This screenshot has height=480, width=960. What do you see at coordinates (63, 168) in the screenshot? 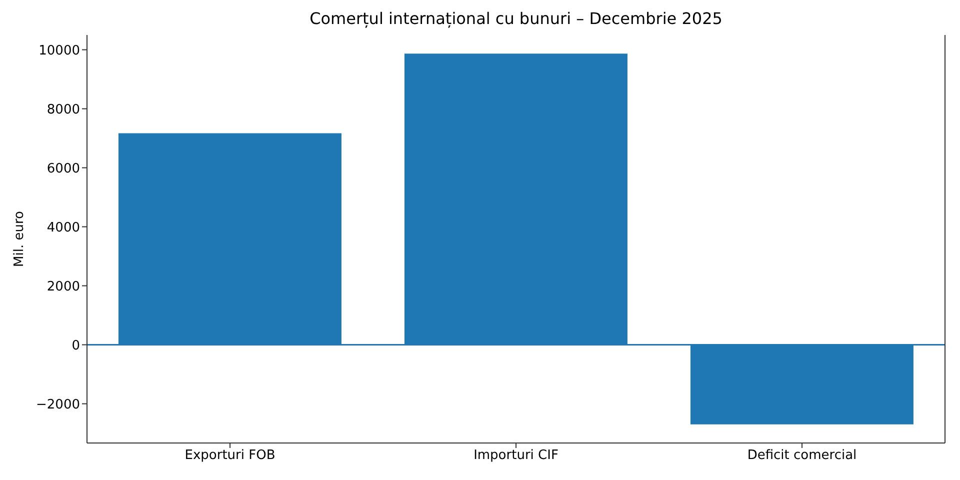
I see `y-tick-label: 6000` at bounding box center [63, 168].